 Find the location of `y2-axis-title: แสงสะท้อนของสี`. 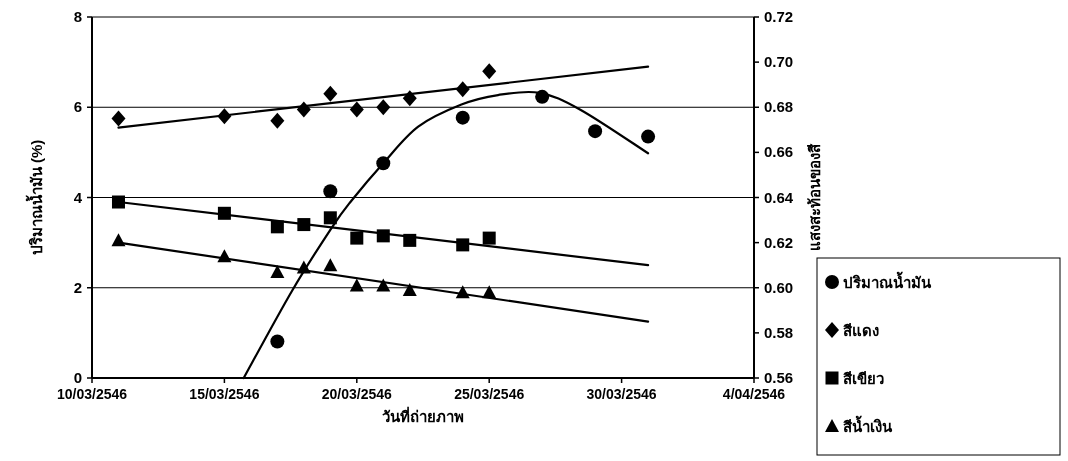

y2-axis-title: แสงสะท้อนของสี is located at coordinates (814, 197).